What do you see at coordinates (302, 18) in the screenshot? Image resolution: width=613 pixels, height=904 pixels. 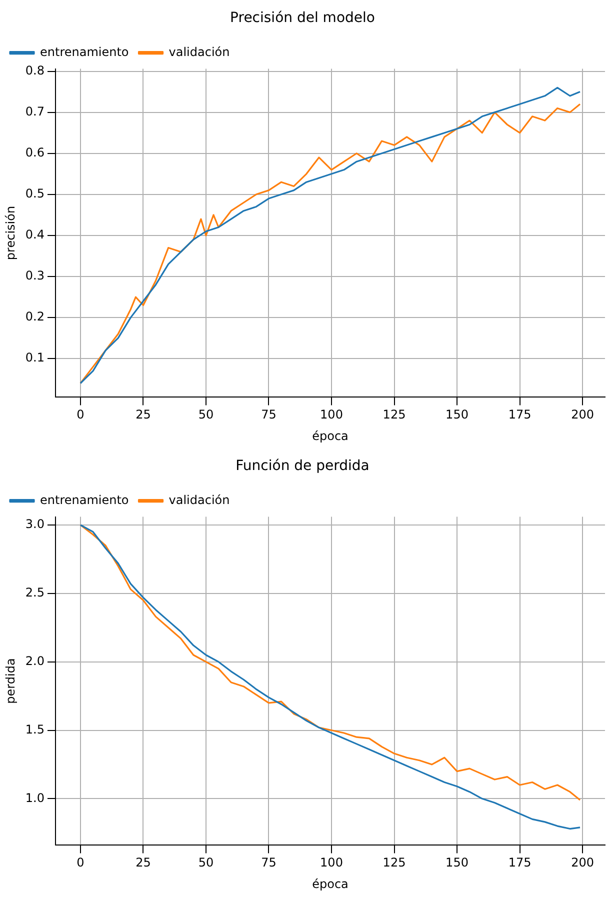 I see `chart-title: Precisión del modelo` at bounding box center [302, 18].